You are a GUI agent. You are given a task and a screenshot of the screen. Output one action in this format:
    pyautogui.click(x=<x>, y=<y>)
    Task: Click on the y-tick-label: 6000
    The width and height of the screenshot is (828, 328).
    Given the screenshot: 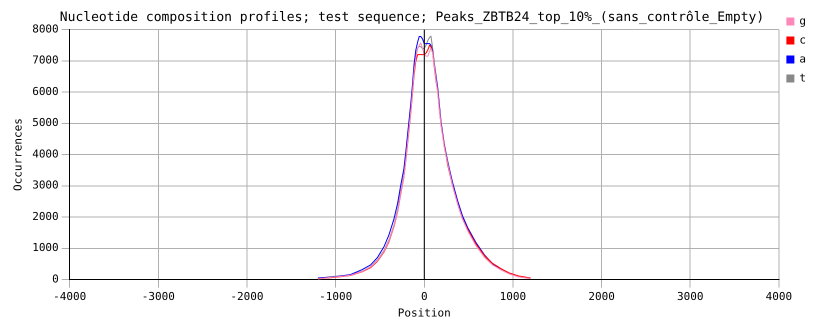 What is the action you would take?
    pyautogui.click(x=45, y=91)
    